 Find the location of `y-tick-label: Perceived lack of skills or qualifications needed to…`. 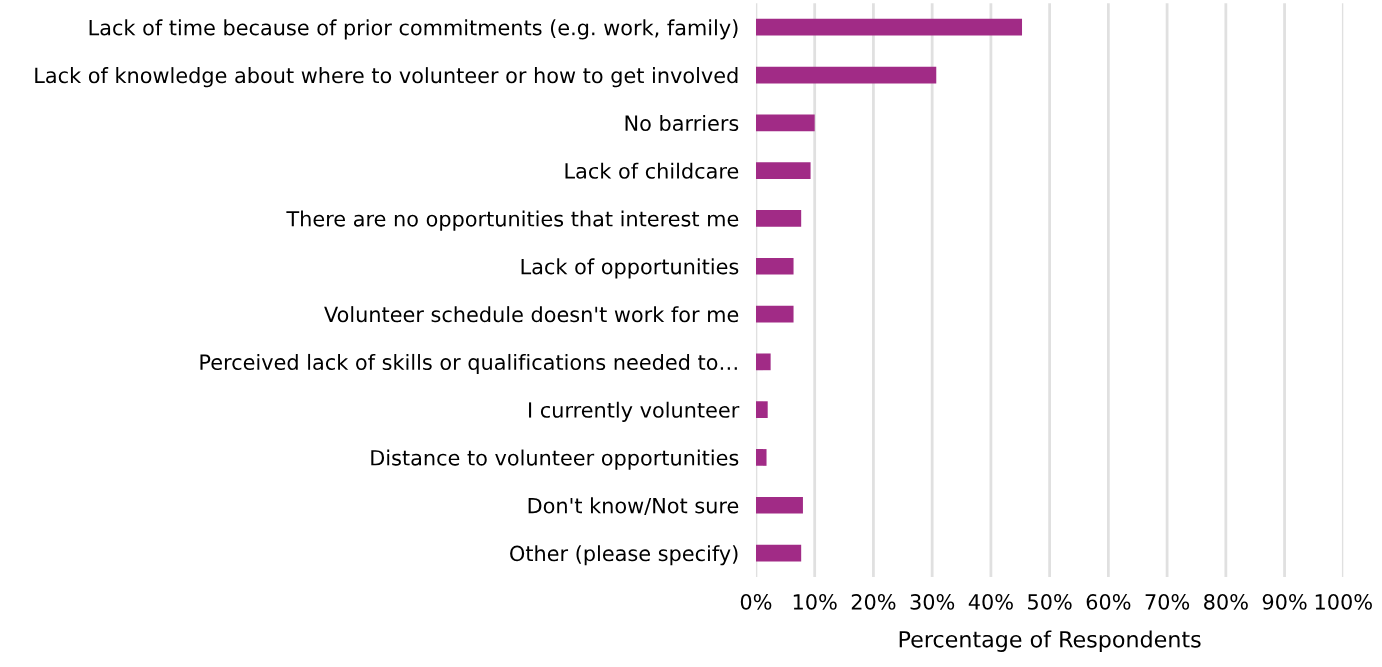

y-tick-label: Perceived lack of skills or qualifications needed to… is located at coordinates (468, 364).